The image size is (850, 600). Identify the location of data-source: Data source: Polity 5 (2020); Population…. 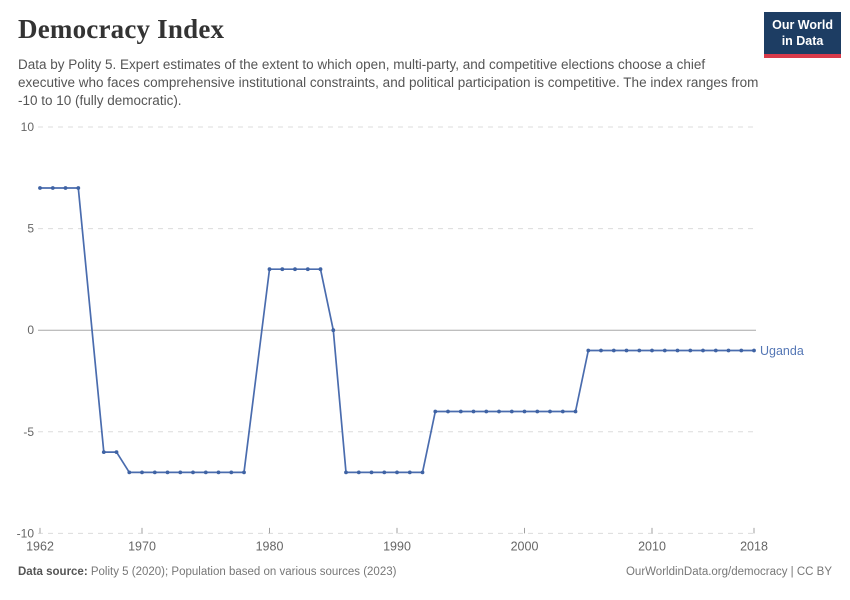
(207, 572).